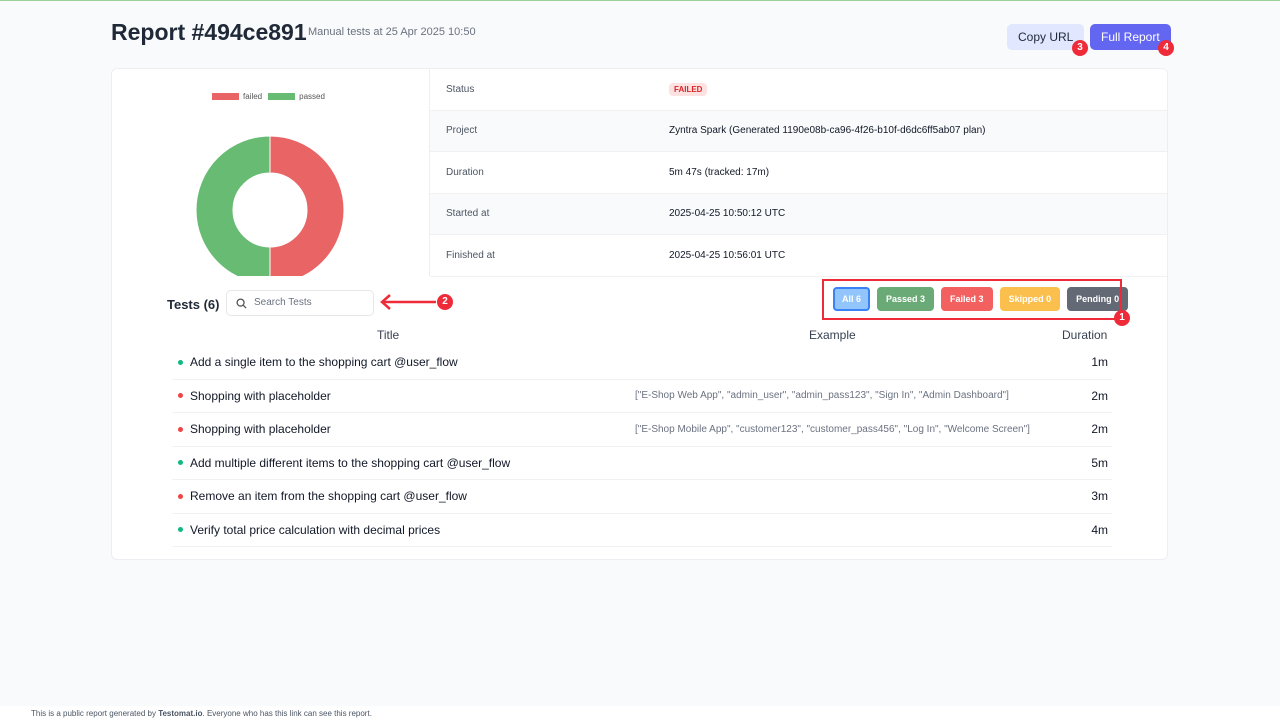  I want to click on filter-all-button: All 6, so click(852, 299).